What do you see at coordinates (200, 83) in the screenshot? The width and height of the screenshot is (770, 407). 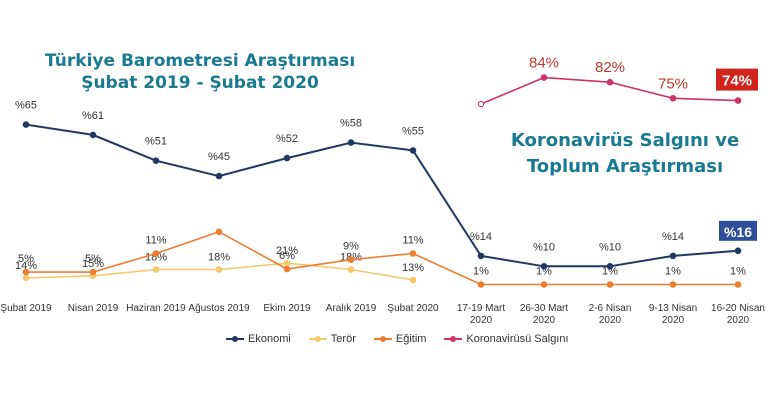 I see `left-title-line-2: Şubat 2019 - Şubat 2020` at bounding box center [200, 83].